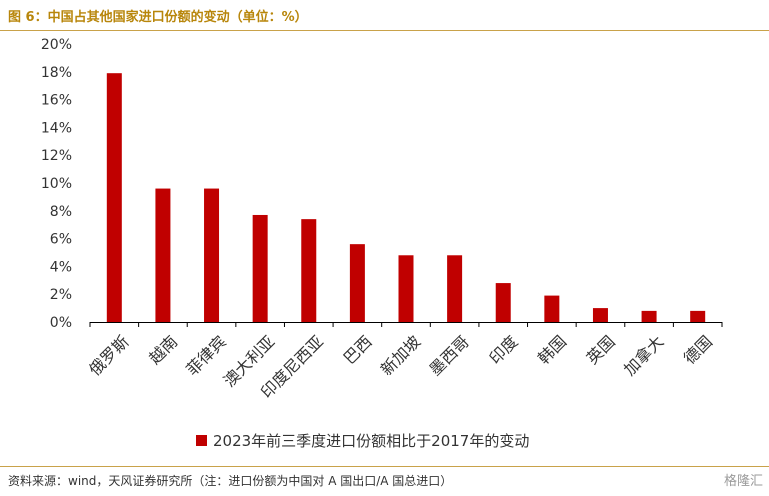 The image size is (769, 496). What do you see at coordinates (384, 466) in the screenshot?
I see `footer-rule` at bounding box center [384, 466].